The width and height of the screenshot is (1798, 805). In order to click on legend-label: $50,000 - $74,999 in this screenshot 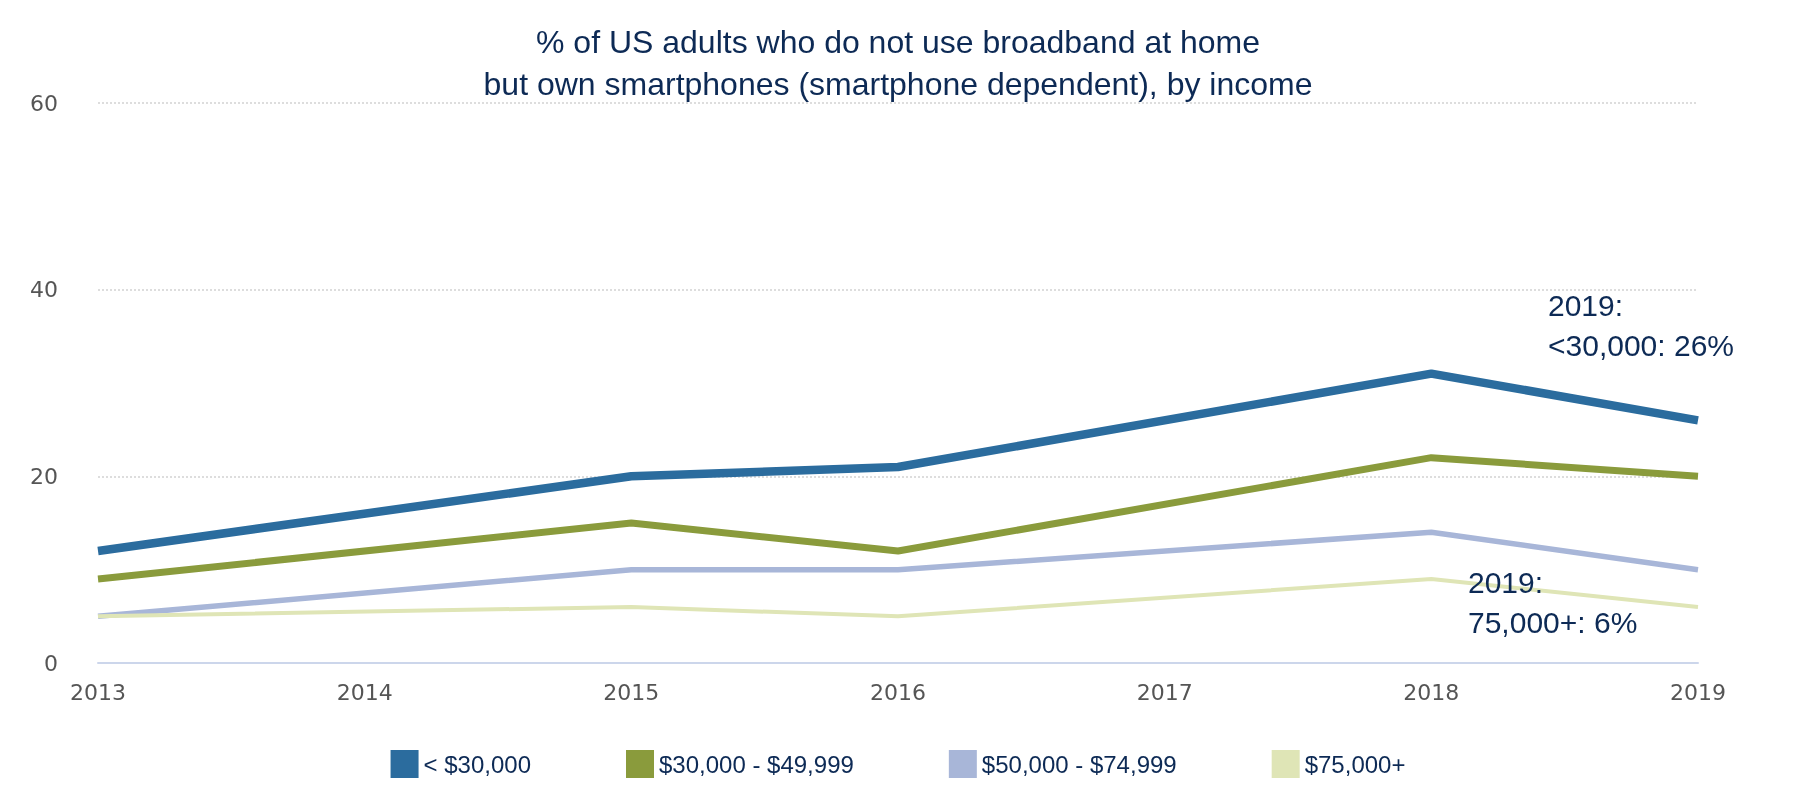, I will do `click(1079, 764)`.